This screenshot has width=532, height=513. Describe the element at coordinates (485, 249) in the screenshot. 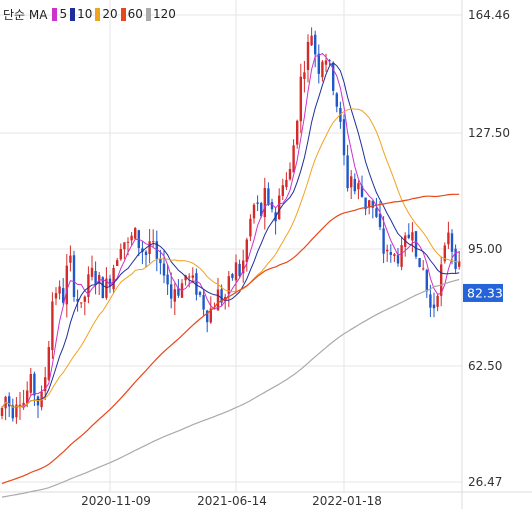

I see `y-tick-label-2: 95.00` at that location.